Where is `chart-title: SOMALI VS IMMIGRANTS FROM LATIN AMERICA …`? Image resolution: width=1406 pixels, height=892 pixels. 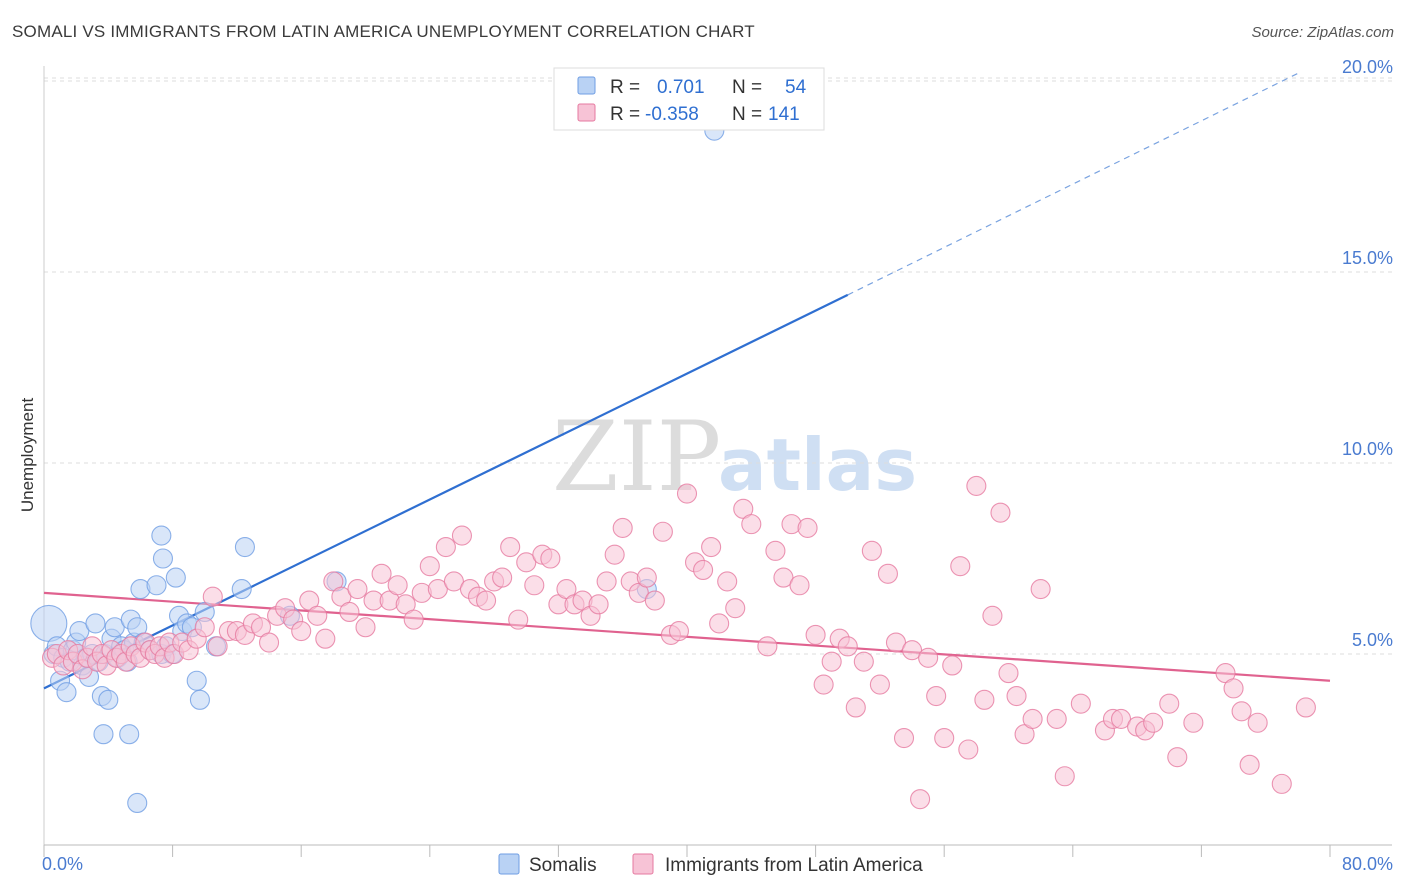 chart-title: SOMALI VS IMMIGRANTS FROM LATIN AMERICA … is located at coordinates (383, 31).